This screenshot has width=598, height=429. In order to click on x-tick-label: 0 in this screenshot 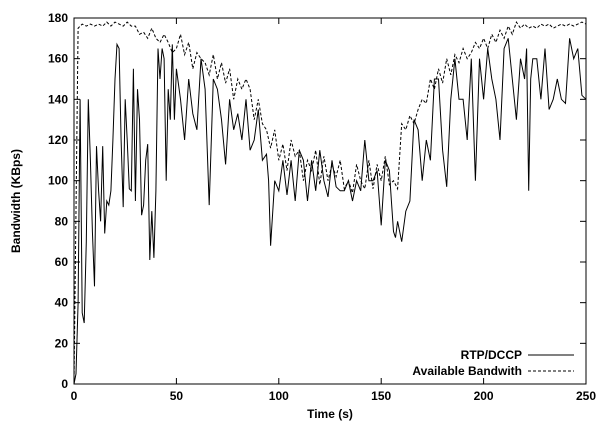, I will do `click(74, 396)`.